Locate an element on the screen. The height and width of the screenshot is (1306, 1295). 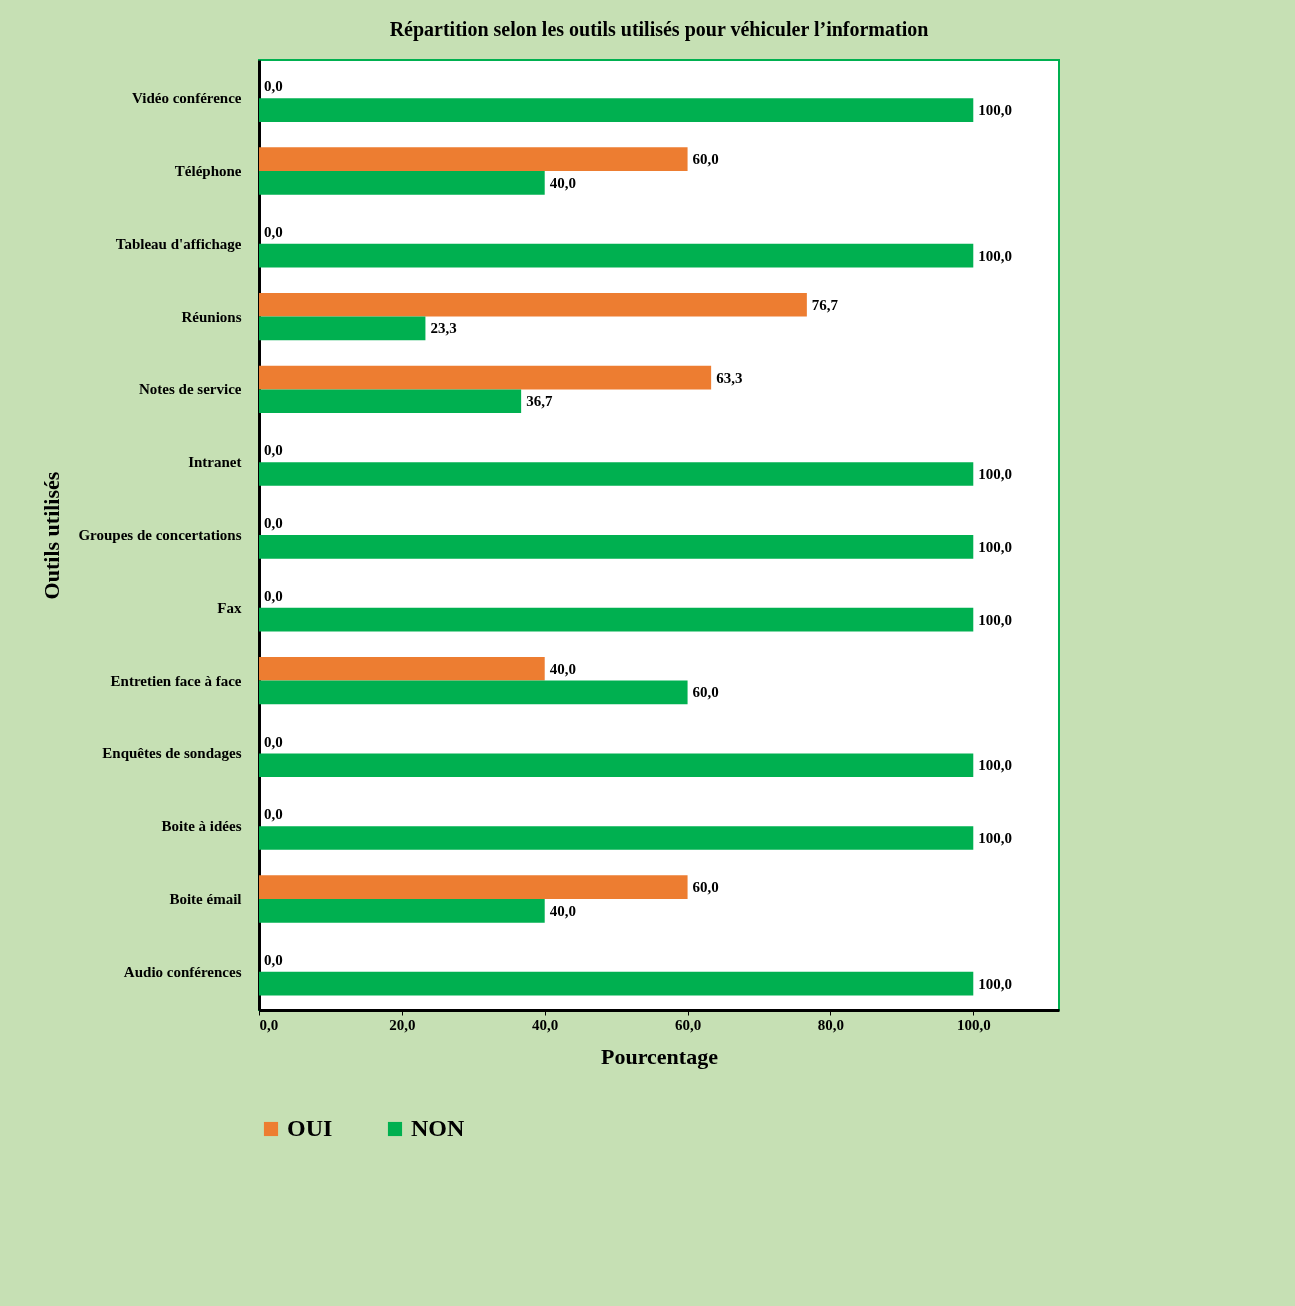
y-tick-label: Intranet is located at coordinates (215, 462).